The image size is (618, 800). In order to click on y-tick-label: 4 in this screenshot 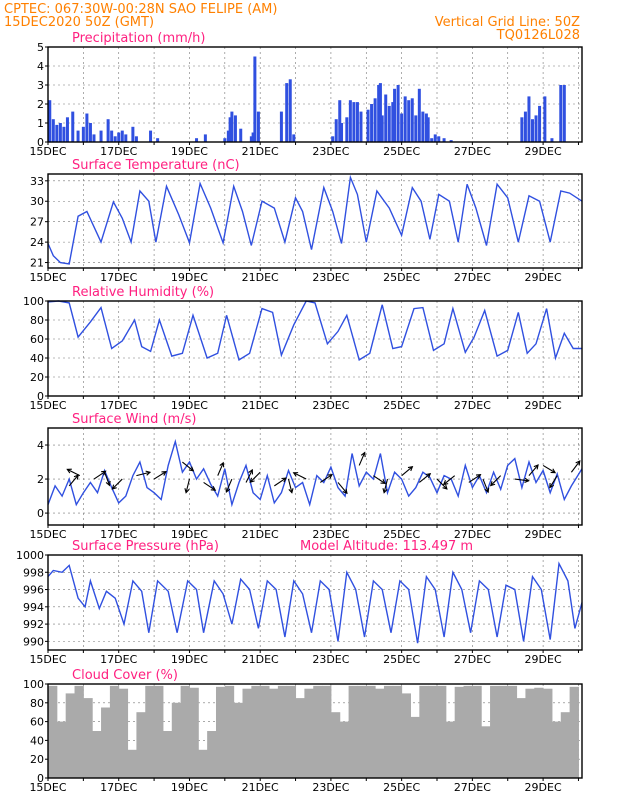, I will do `click(40, 445)`.